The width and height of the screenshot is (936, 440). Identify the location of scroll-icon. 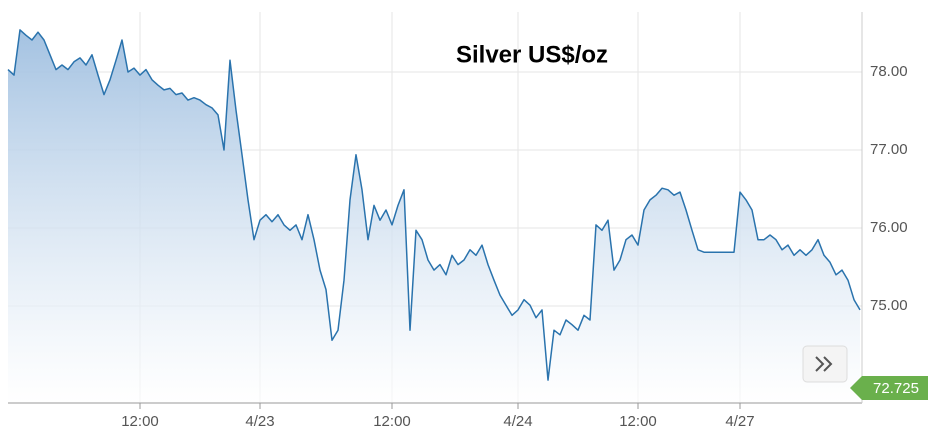
(824, 364).